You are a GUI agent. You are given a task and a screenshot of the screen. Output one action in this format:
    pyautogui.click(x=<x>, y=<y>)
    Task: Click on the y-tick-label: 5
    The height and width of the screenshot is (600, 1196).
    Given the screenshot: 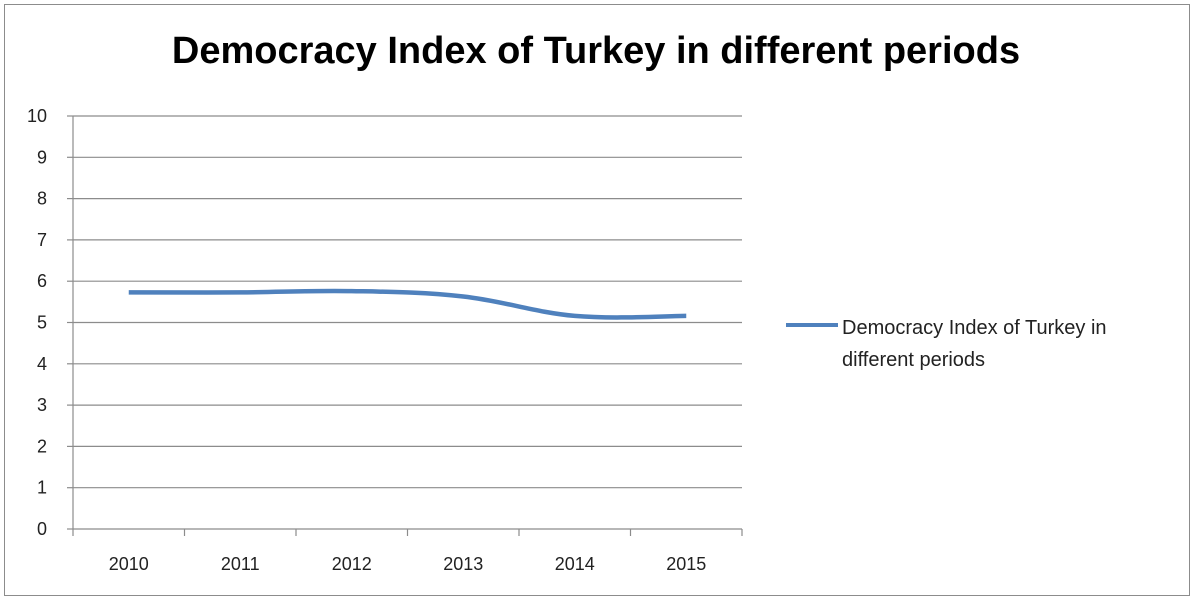 What is the action you would take?
    pyautogui.click(x=42, y=323)
    